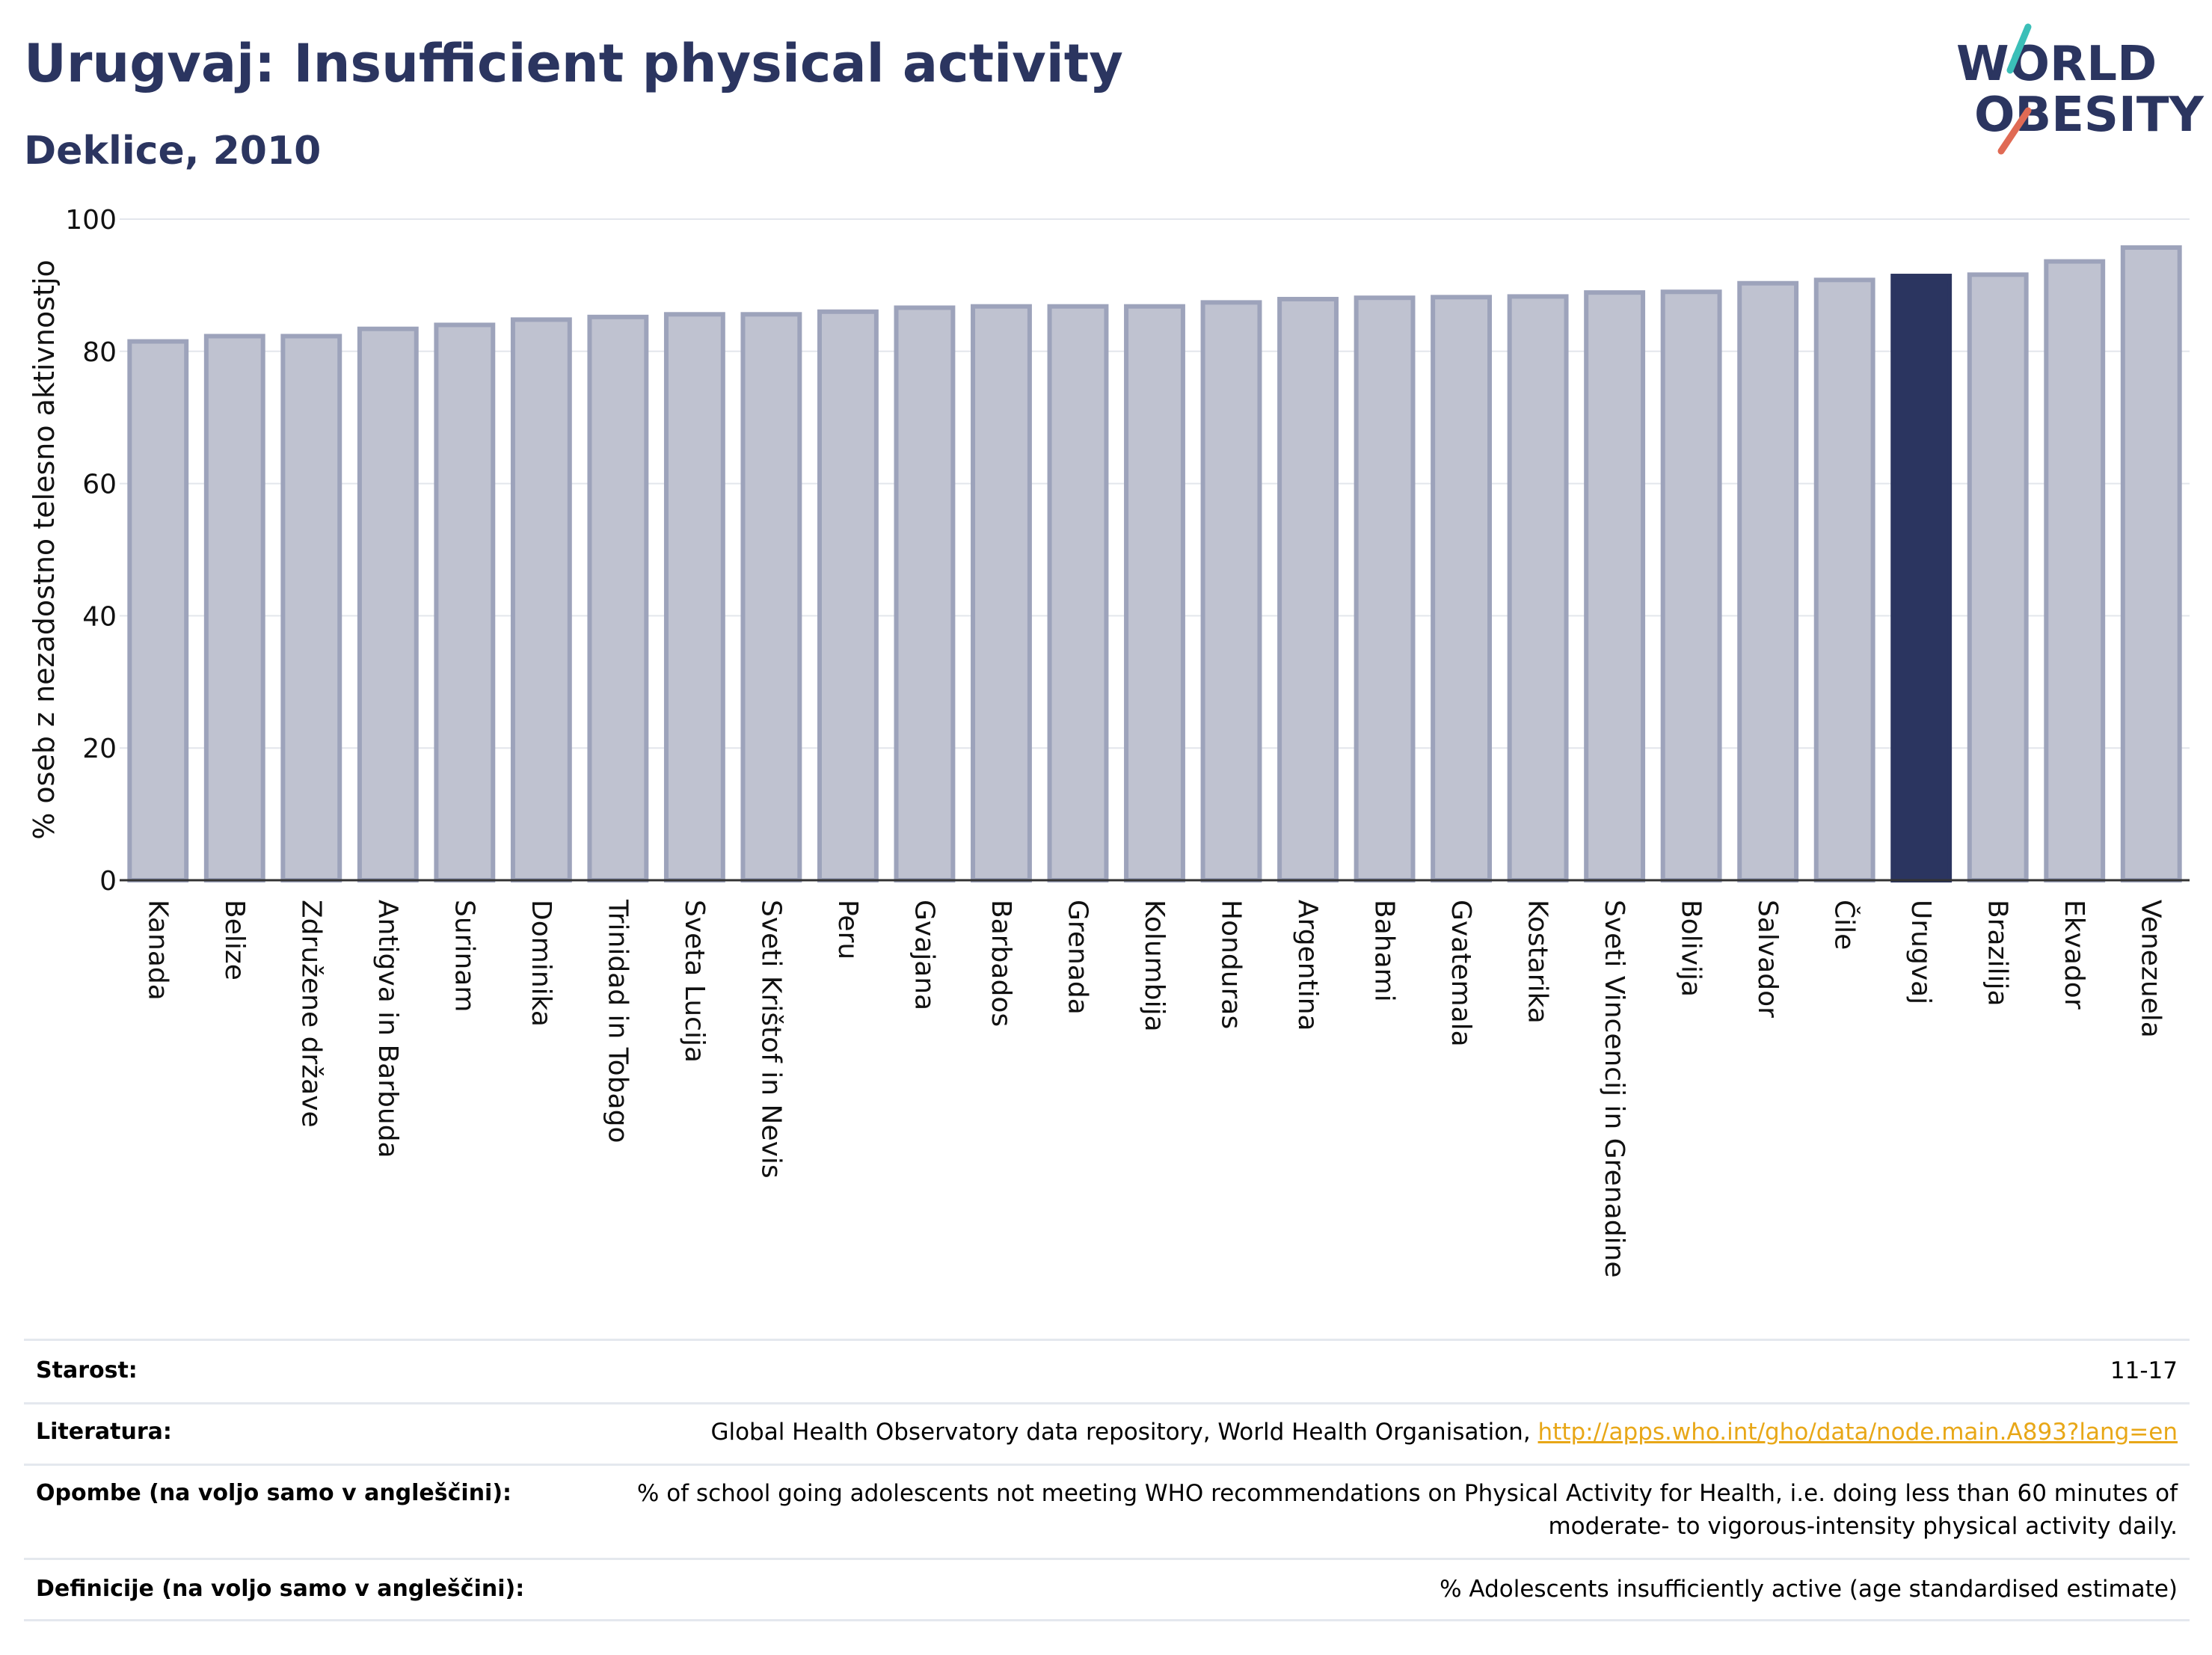 This screenshot has height=1655, width=2212. What do you see at coordinates (924, 955) in the screenshot?
I see `x-tick-label: Gvajana` at bounding box center [924, 955].